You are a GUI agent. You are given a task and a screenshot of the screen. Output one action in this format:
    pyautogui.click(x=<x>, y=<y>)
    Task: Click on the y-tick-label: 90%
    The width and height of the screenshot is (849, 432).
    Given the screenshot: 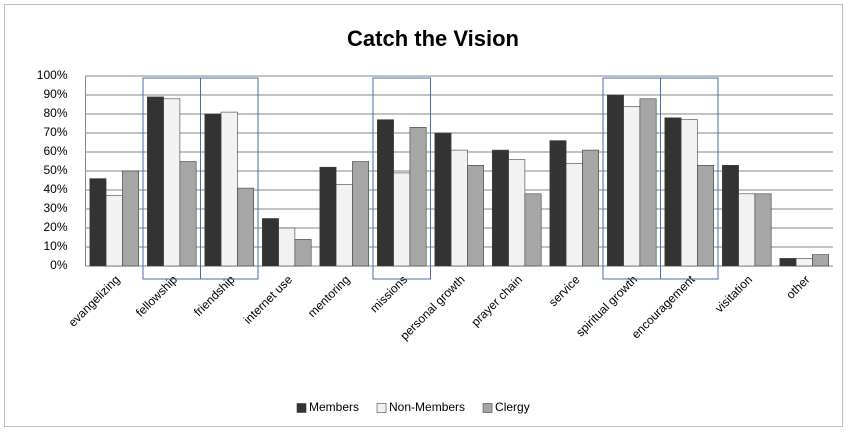 What is the action you would take?
    pyautogui.click(x=55, y=94)
    